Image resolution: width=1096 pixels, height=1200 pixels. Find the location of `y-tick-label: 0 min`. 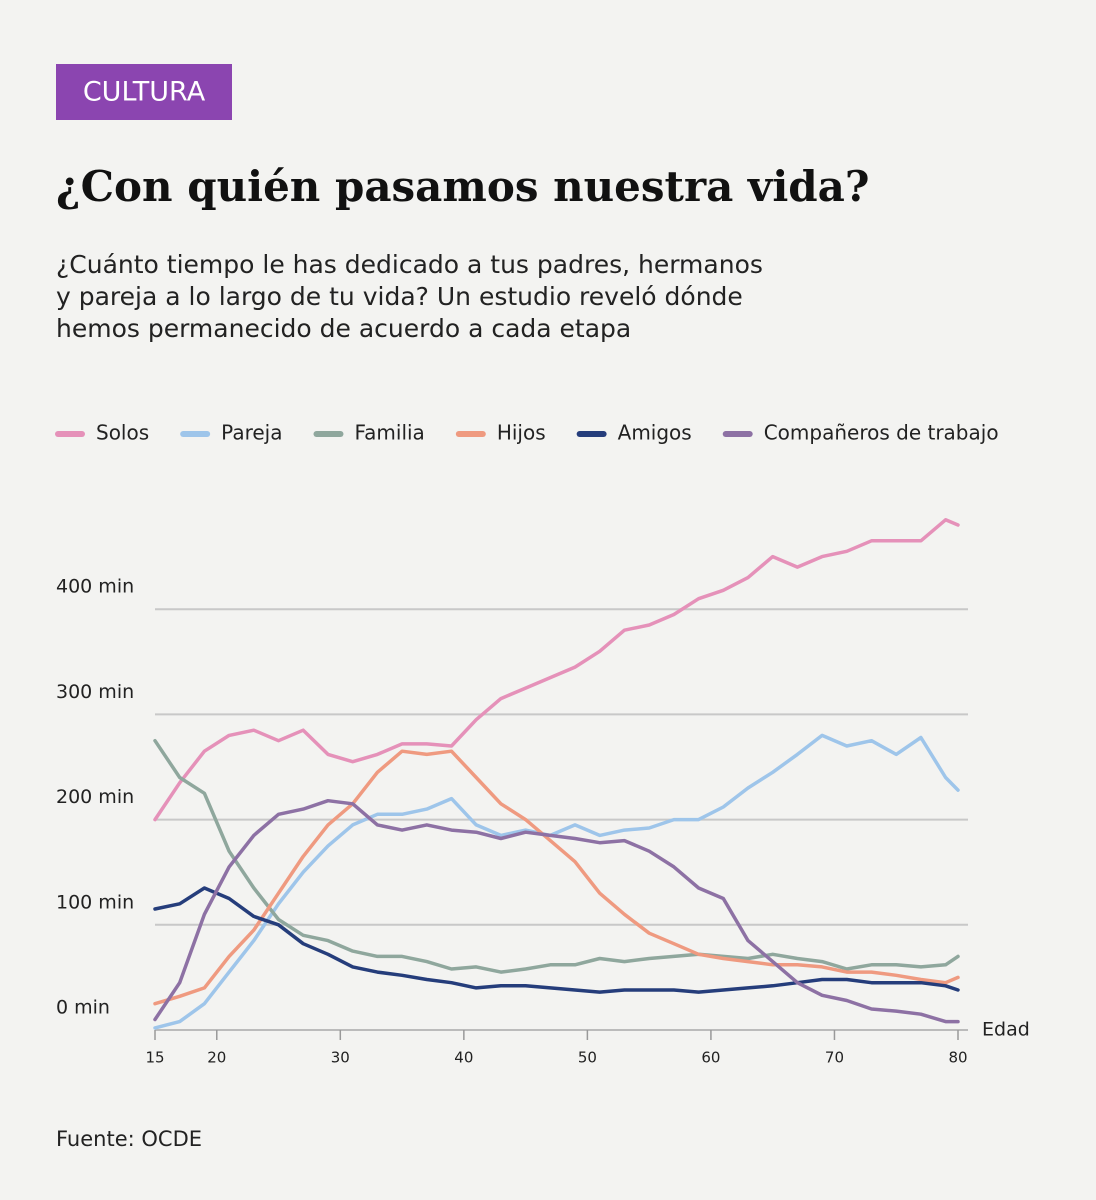

y-tick-label: 0 min is located at coordinates (83, 1008).